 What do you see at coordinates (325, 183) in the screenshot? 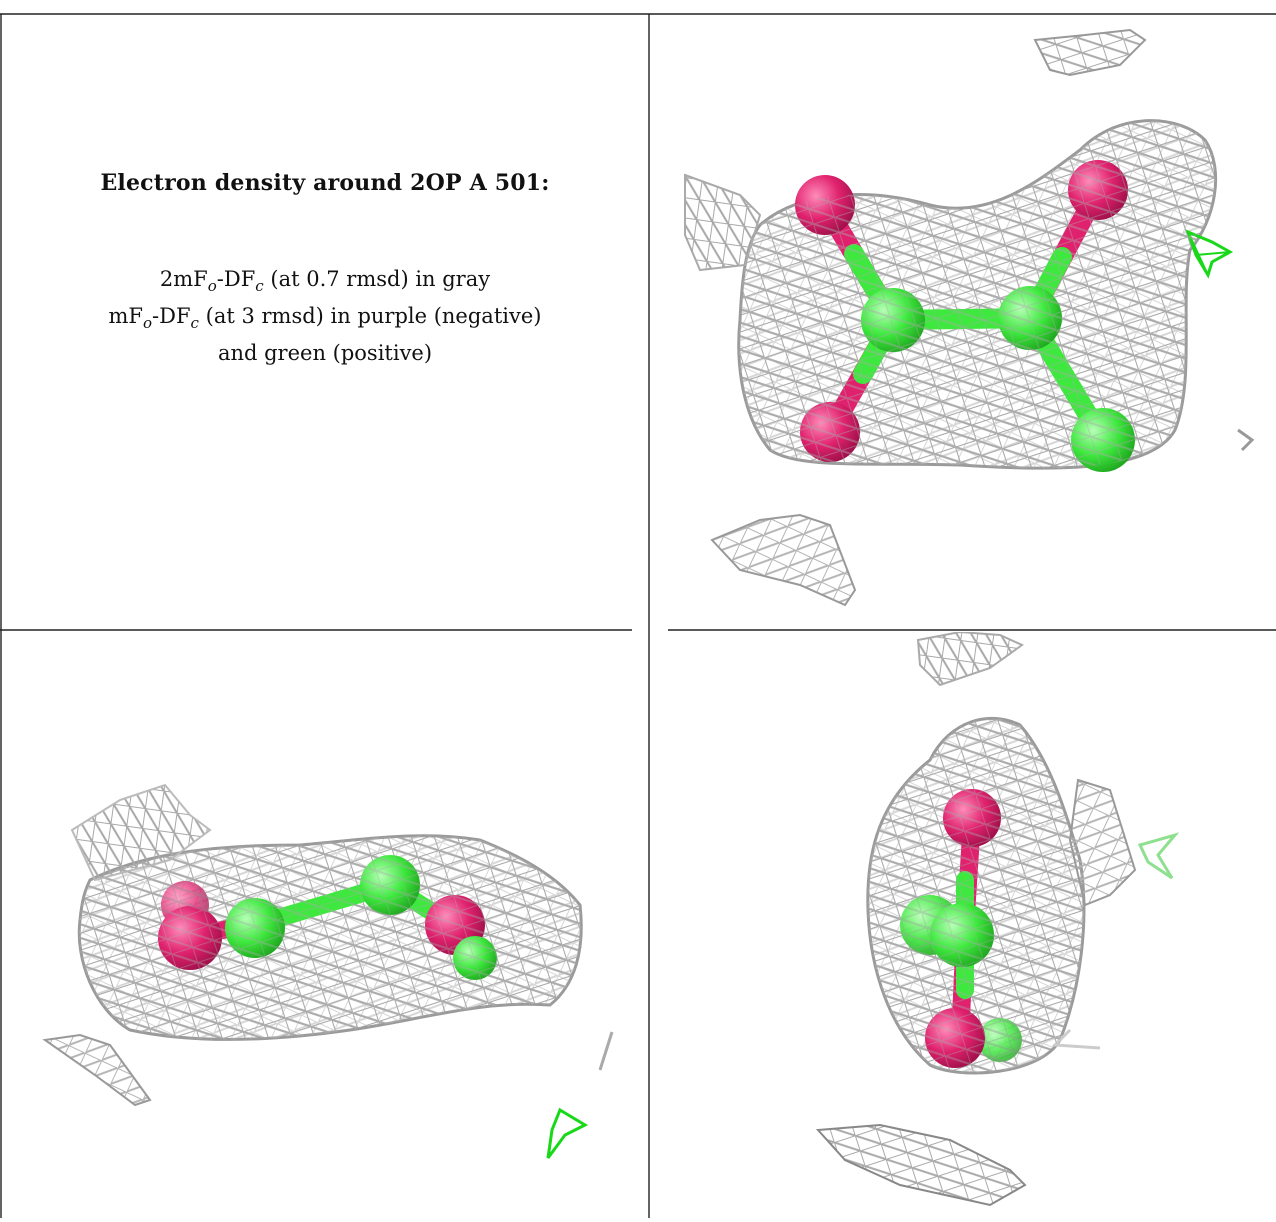
I see `figure-title: Electron density around 2OP A 501:` at bounding box center [325, 183].